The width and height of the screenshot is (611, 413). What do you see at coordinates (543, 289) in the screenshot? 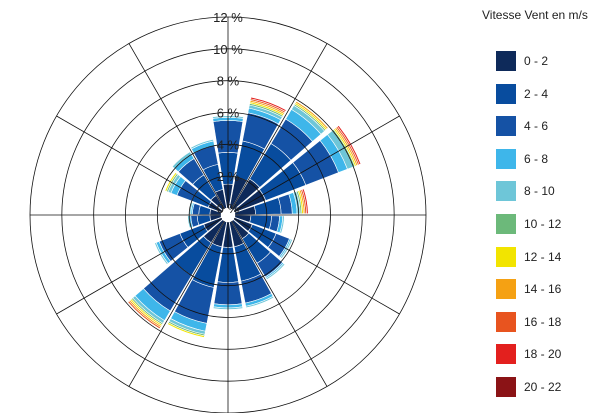
I see `legend-label: 14 - 16` at bounding box center [543, 289].